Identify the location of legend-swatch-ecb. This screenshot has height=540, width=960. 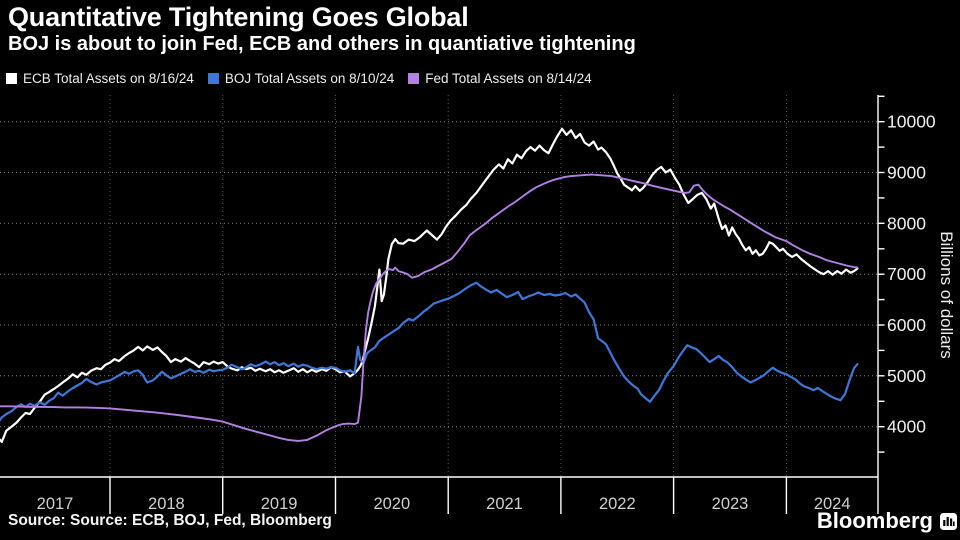
(11, 78).